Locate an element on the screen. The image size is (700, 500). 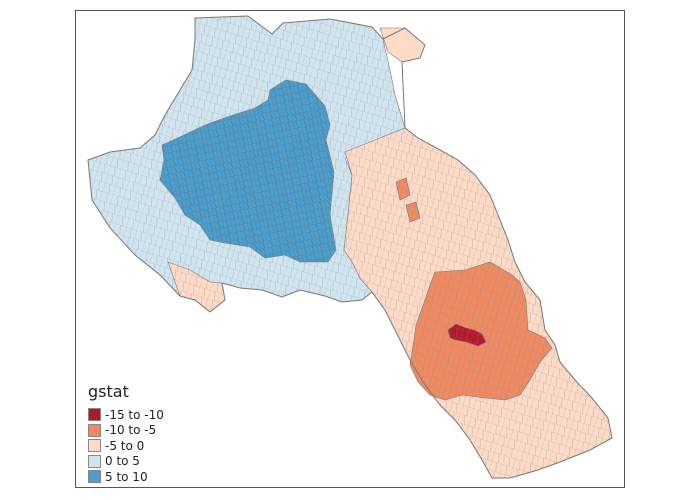
legend-label: -15 to -10 is located at coordinates (134, 414).